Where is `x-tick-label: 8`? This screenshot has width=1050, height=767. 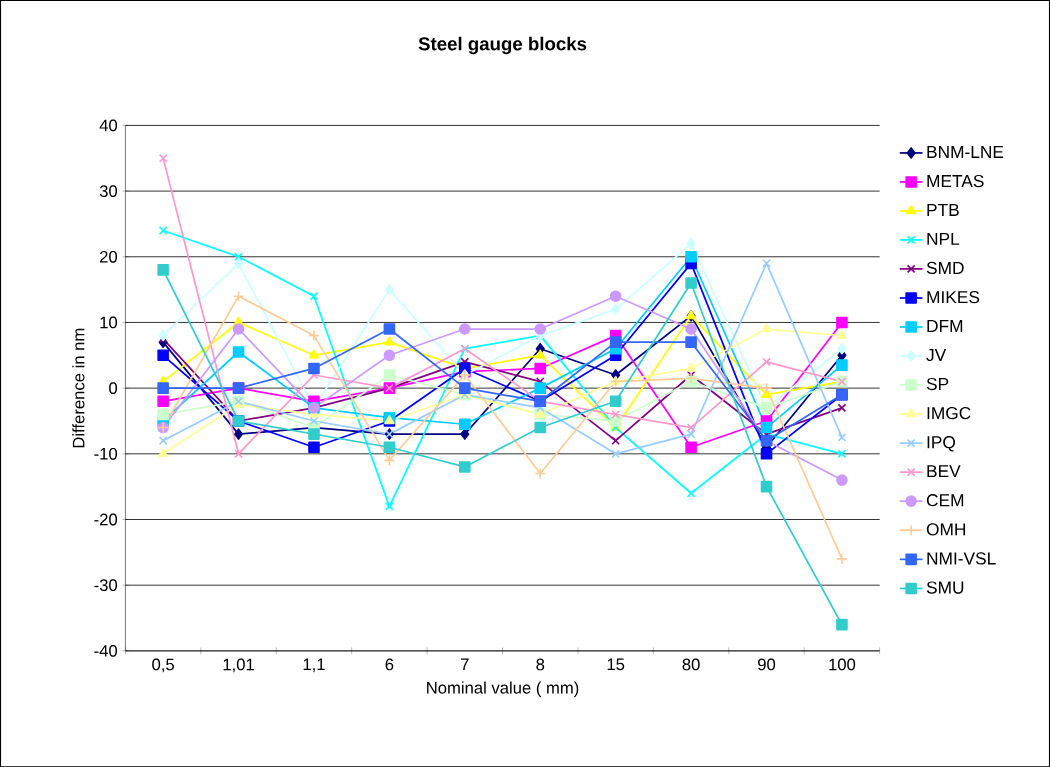 x-tick-label: 8 is located at coordinates (540, 664).